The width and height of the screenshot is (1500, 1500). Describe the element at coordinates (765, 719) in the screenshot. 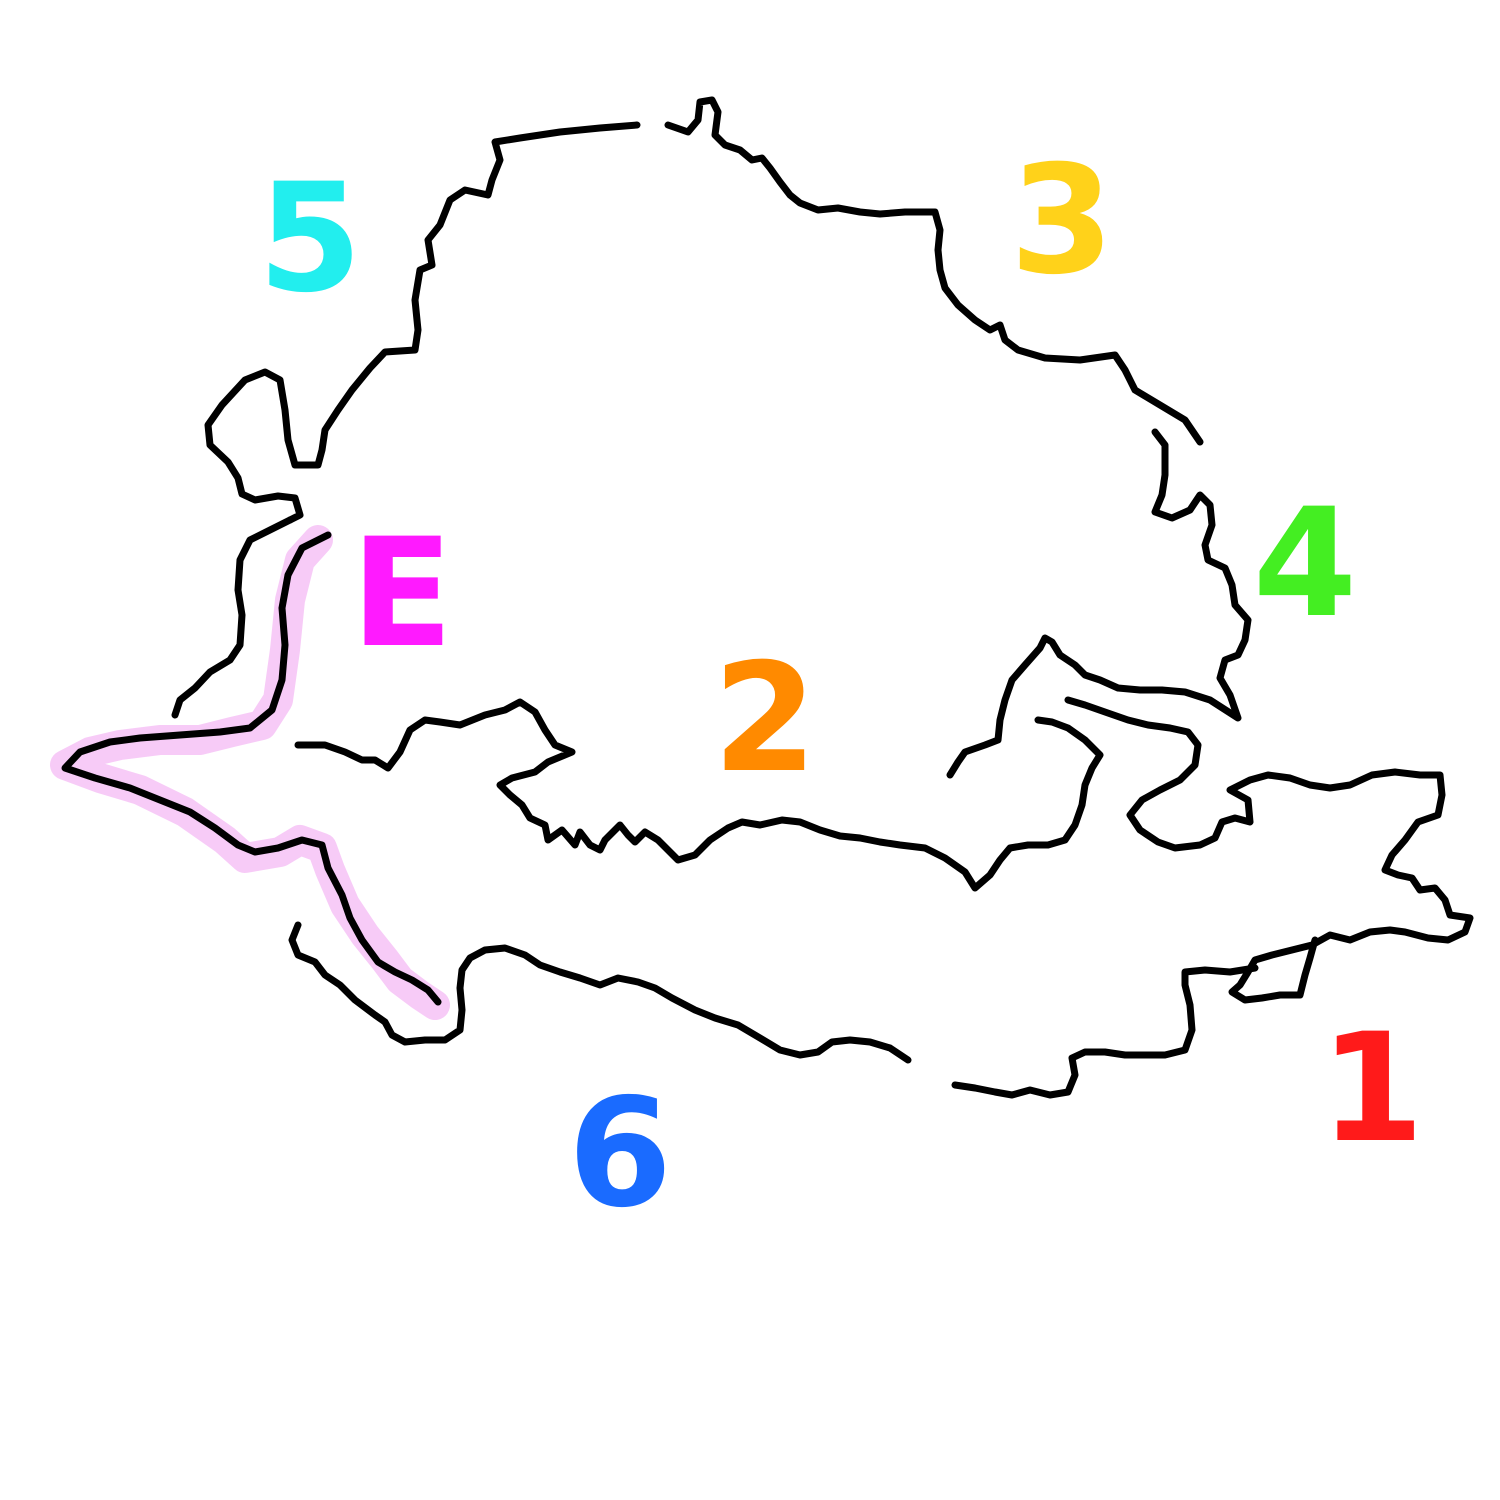

I see `region-label-2: 2` at that location.